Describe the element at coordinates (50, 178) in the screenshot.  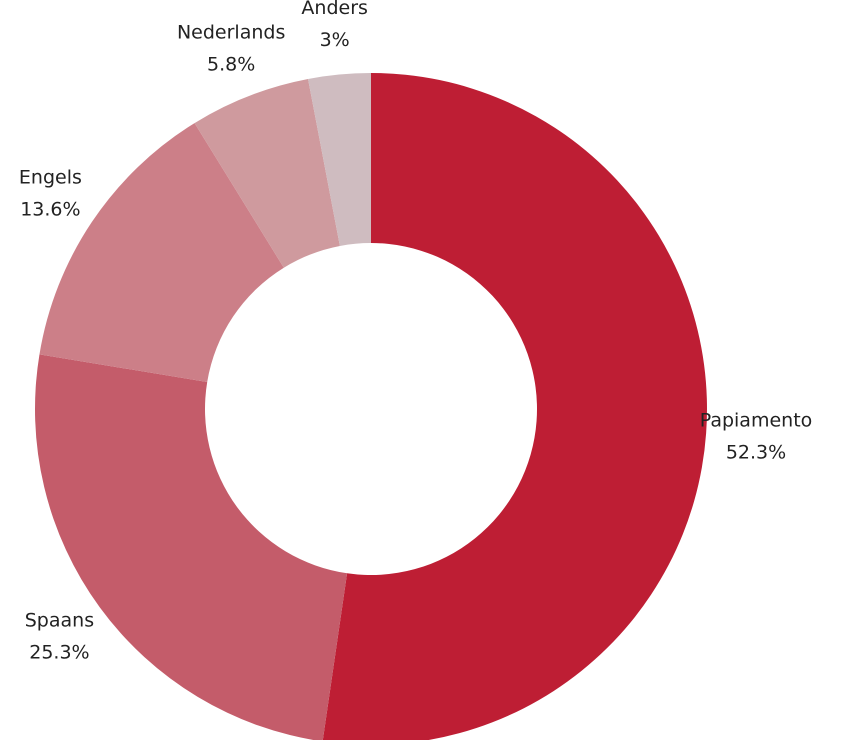
I see `slice-label: Engels` at that location.